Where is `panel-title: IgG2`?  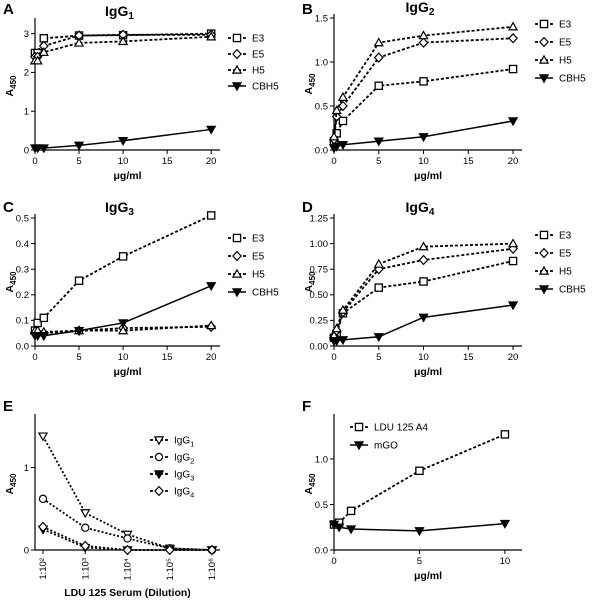
panel-title: IgG2 is located at coordinates (420, 9).